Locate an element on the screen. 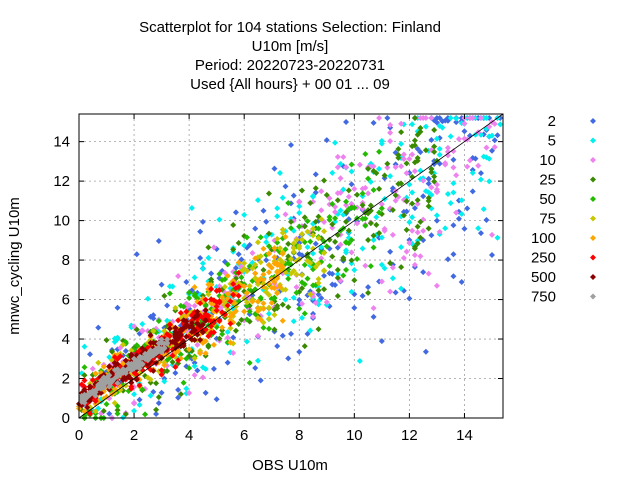 Image resolution: width=640 pixels, height=480 pixels. title-line: U10m [m/s] is located at coordinates (290, 46).